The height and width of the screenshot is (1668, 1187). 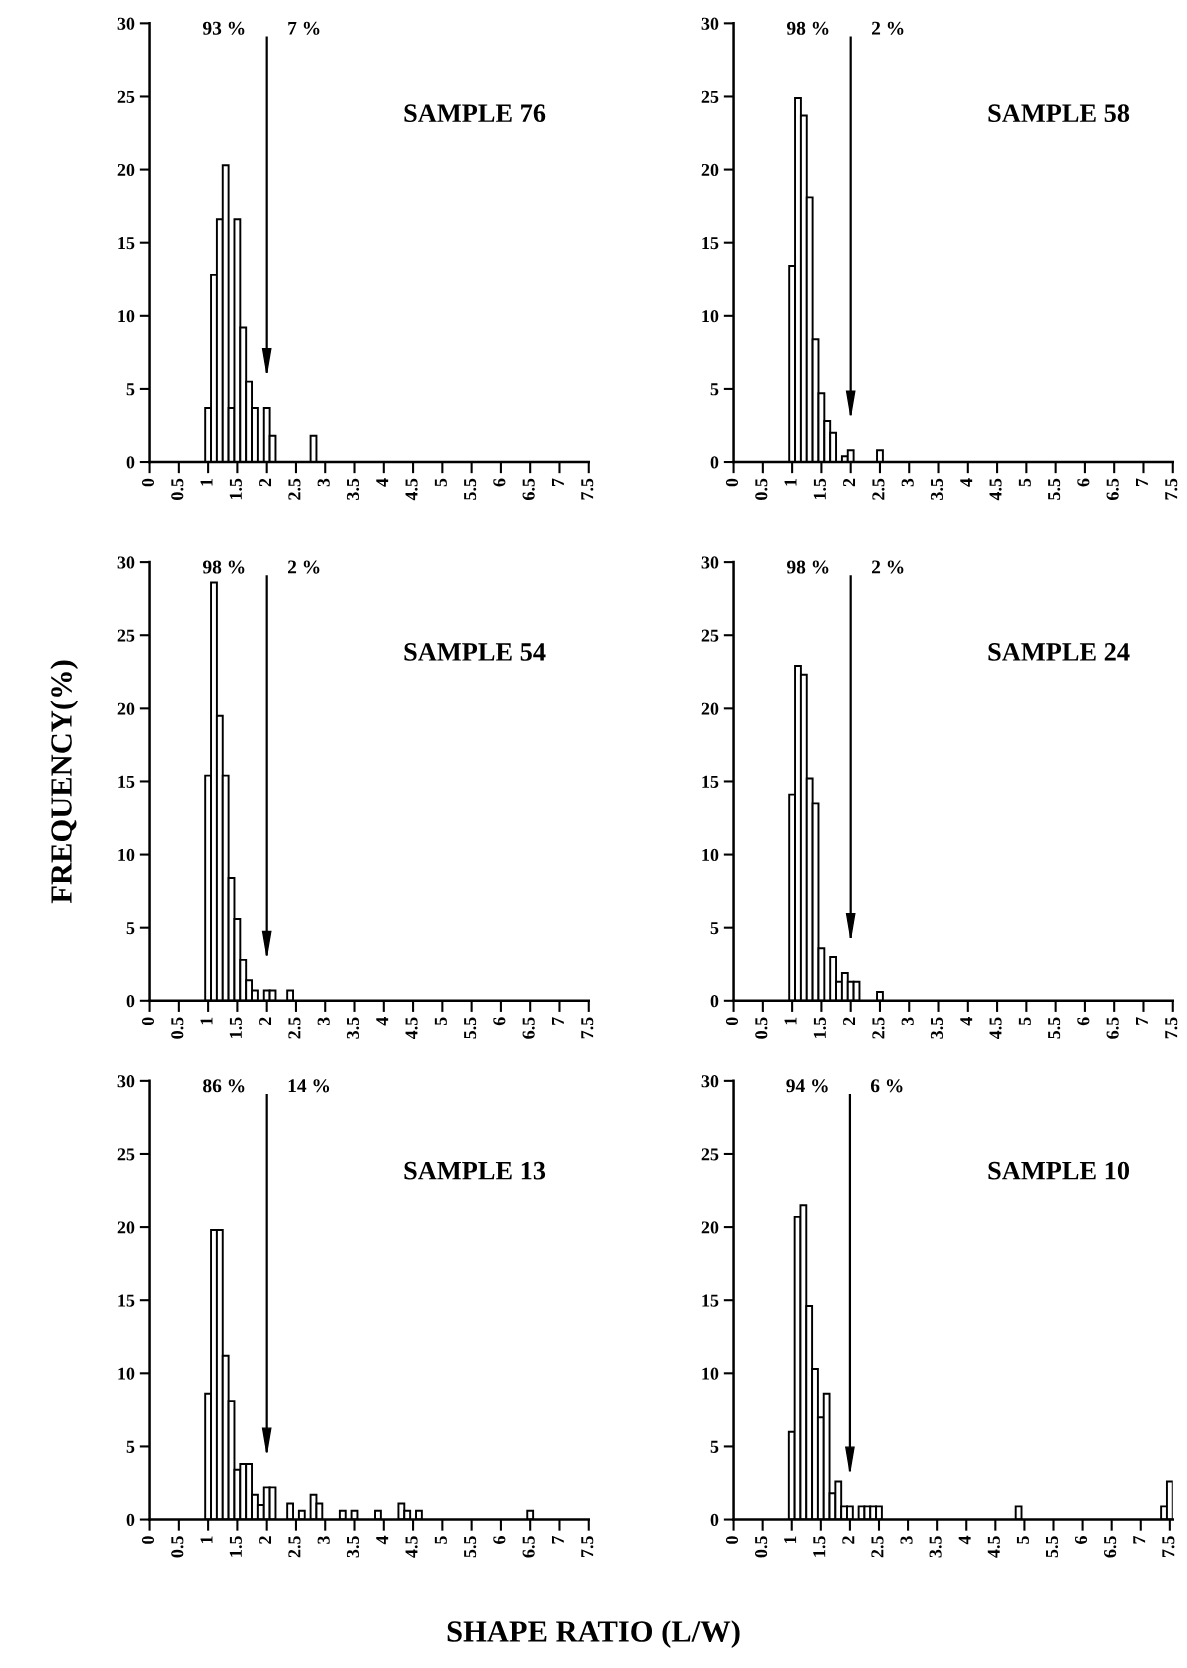 What do you see at coordinates (304, 28) in the screenshot?
I see `annotation: 7 %` at bounding box center [304, 28].